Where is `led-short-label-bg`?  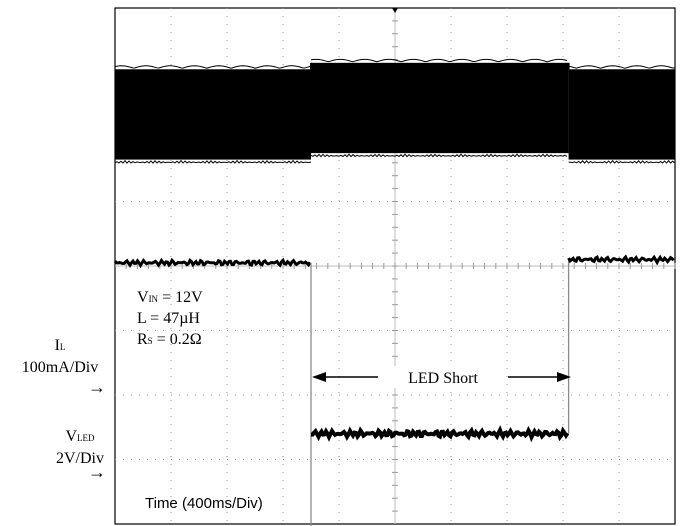 led-short-label-bg is located at coordinates (443, 377).